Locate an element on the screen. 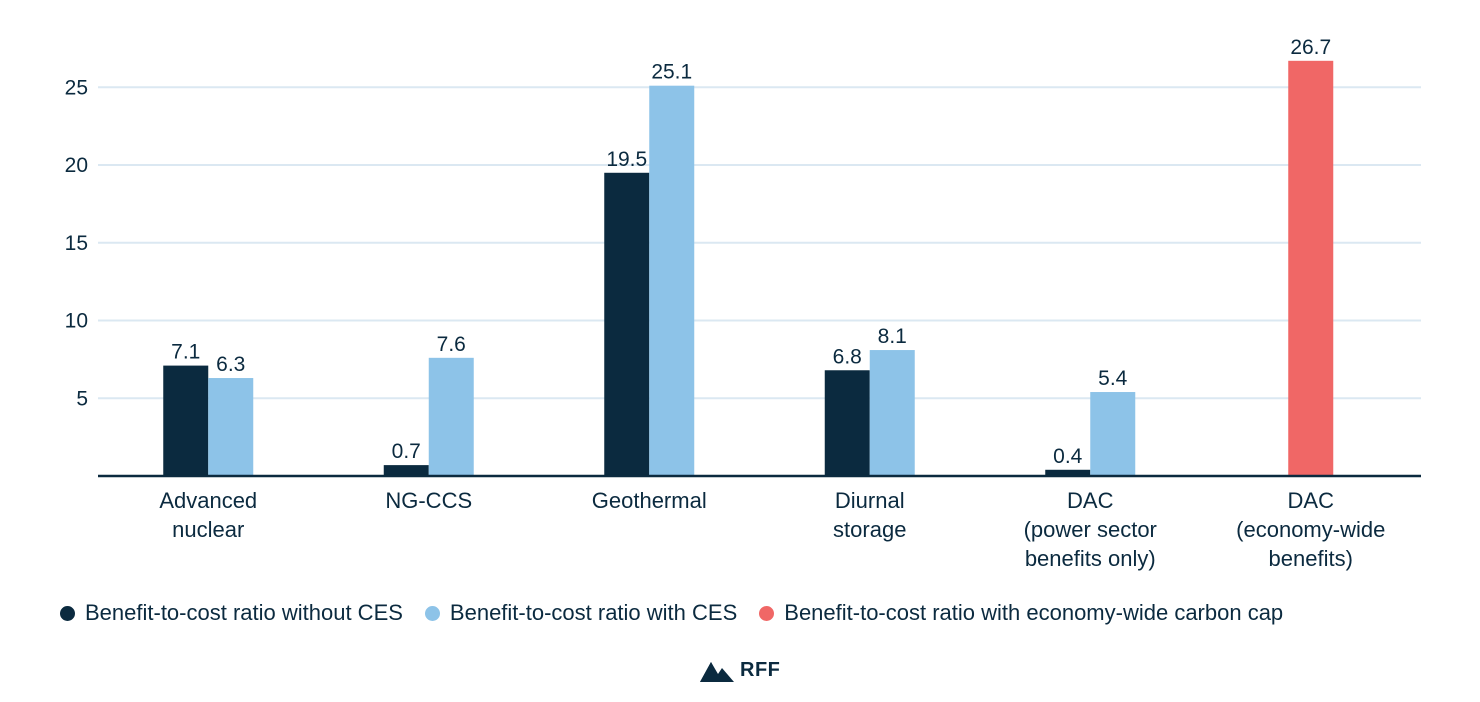 This screenshot has height=702, width=1480. data-label: 26.7 is located at coordinates (1310, 47).